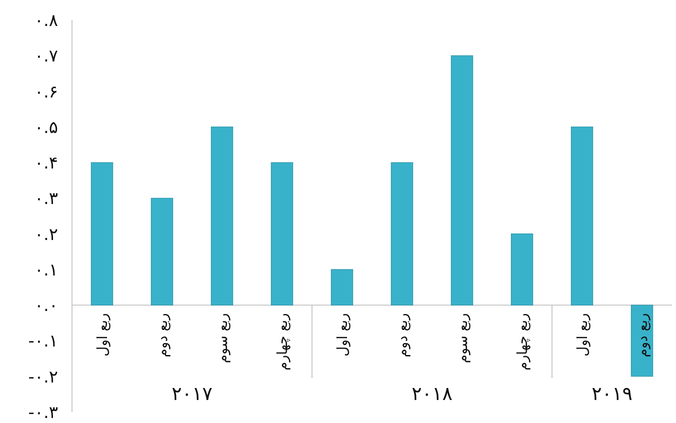  What do you see at coordinates (43, 377) in the screenshot?
I see `y-tick-label: -۰.۲` at bounding box center [43, 377].